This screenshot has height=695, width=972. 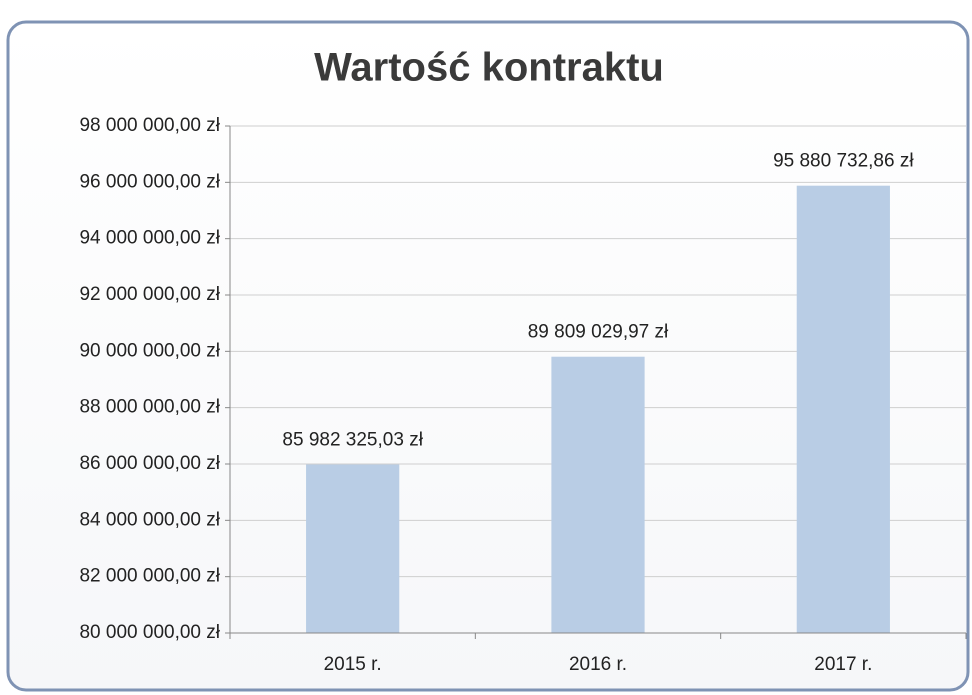 What do you see at coordinates (149, 238) in the screenshot?
I see `y-tick-label: 94 000 000,00 zł` at bounding box center [149, 238].